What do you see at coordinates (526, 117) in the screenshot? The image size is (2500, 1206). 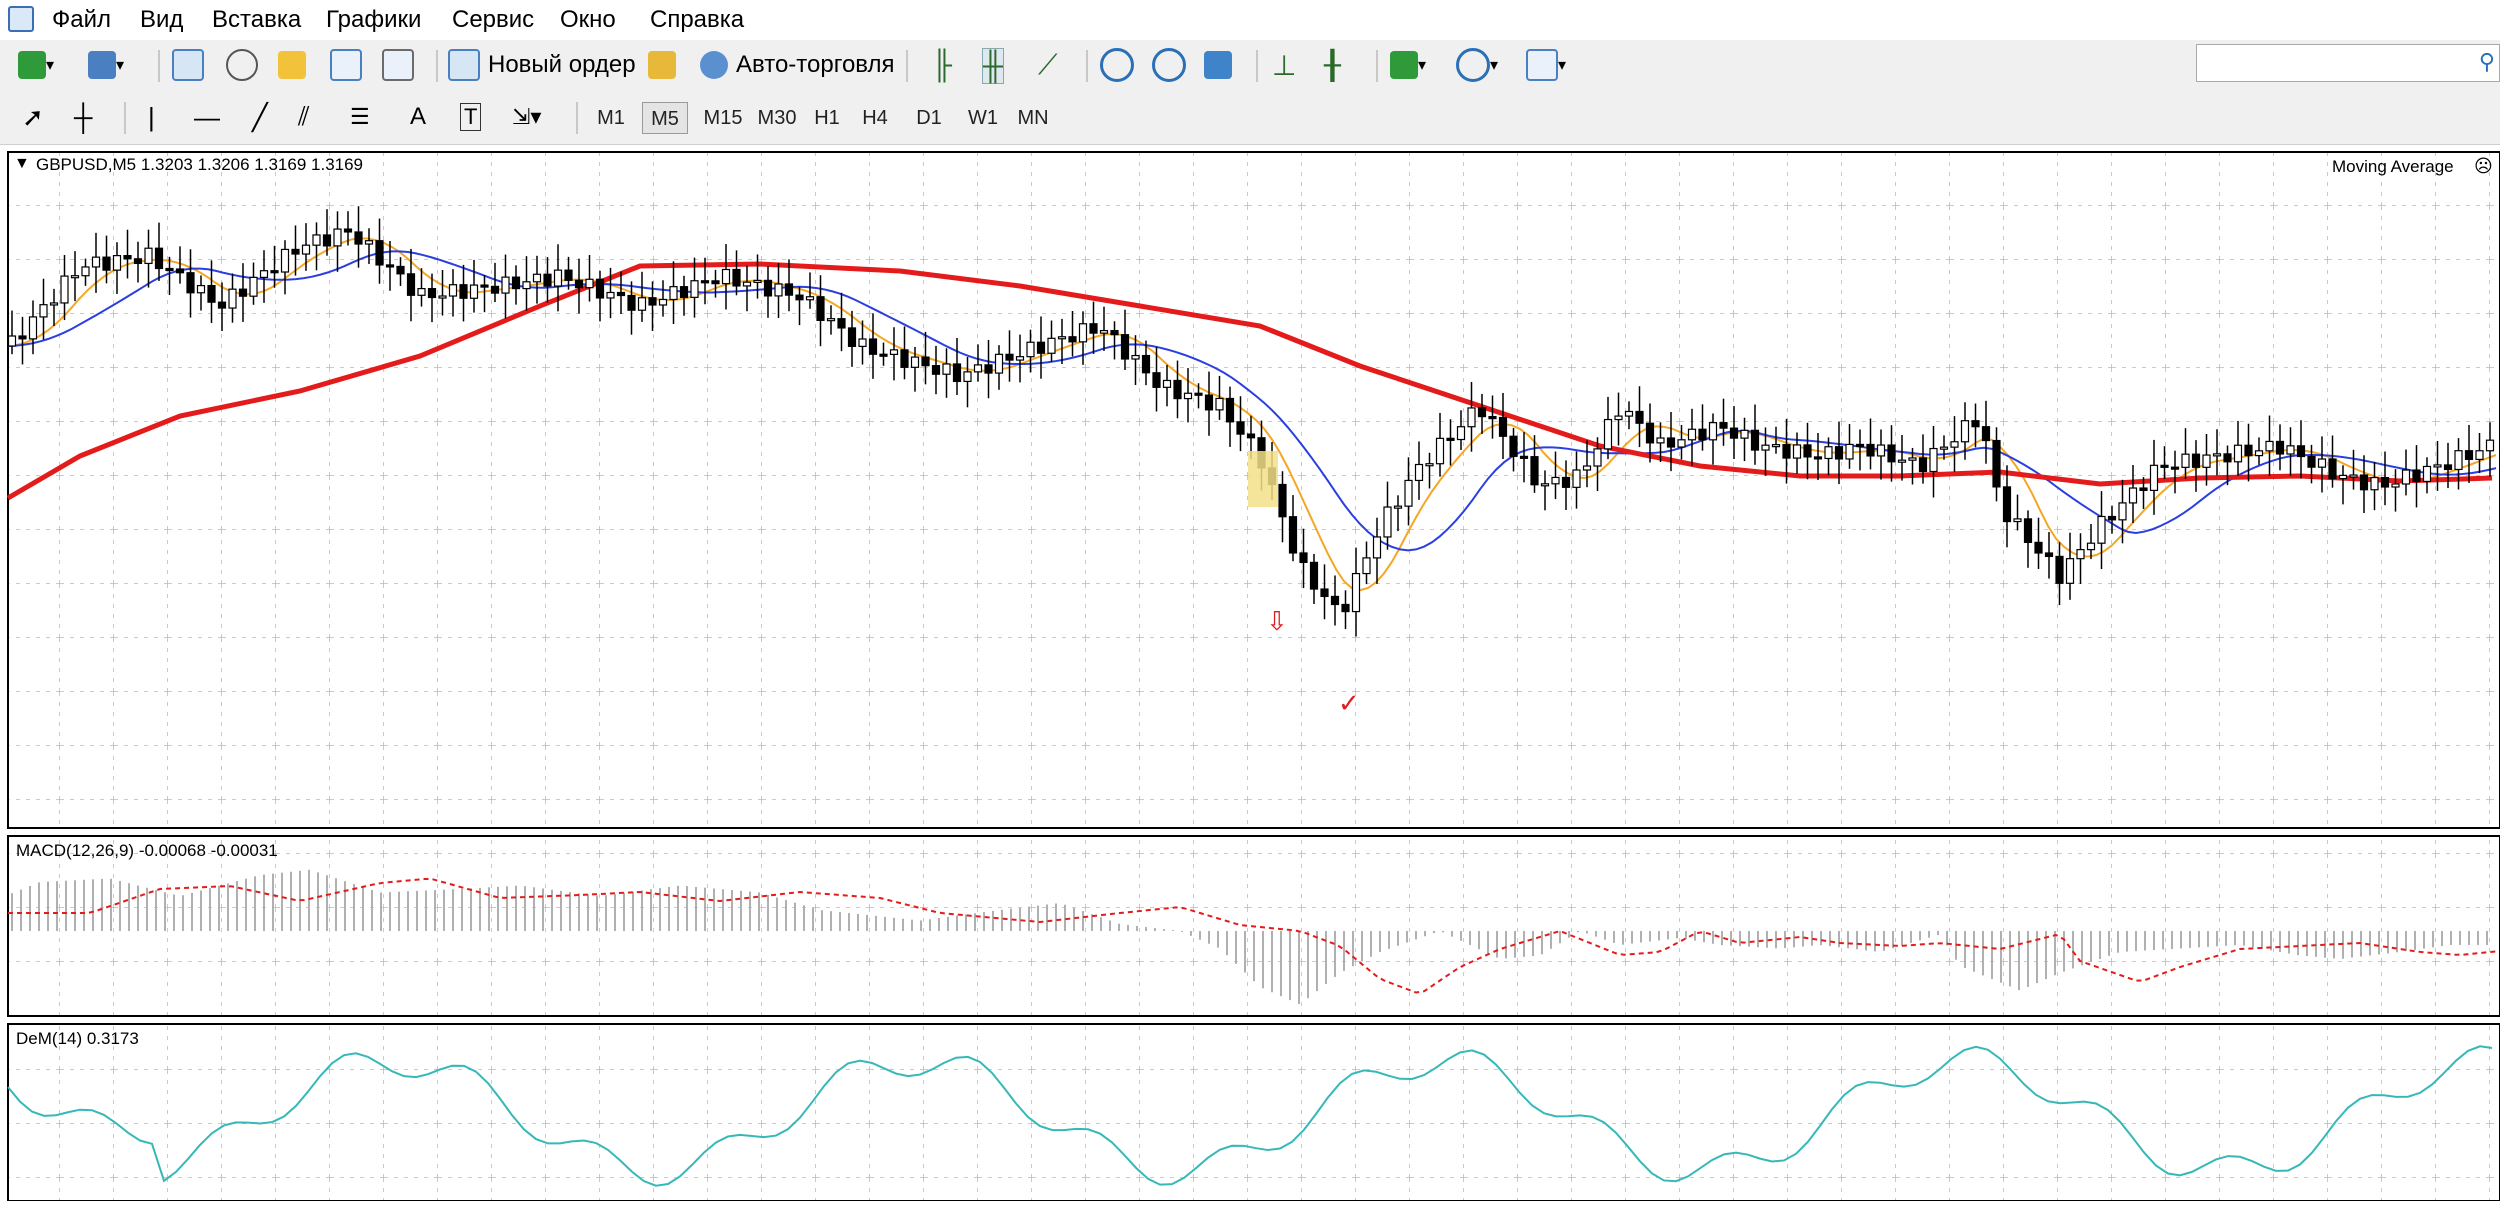 I see `arrows-tool: ⇲▾` at bounding box center [526, 117].